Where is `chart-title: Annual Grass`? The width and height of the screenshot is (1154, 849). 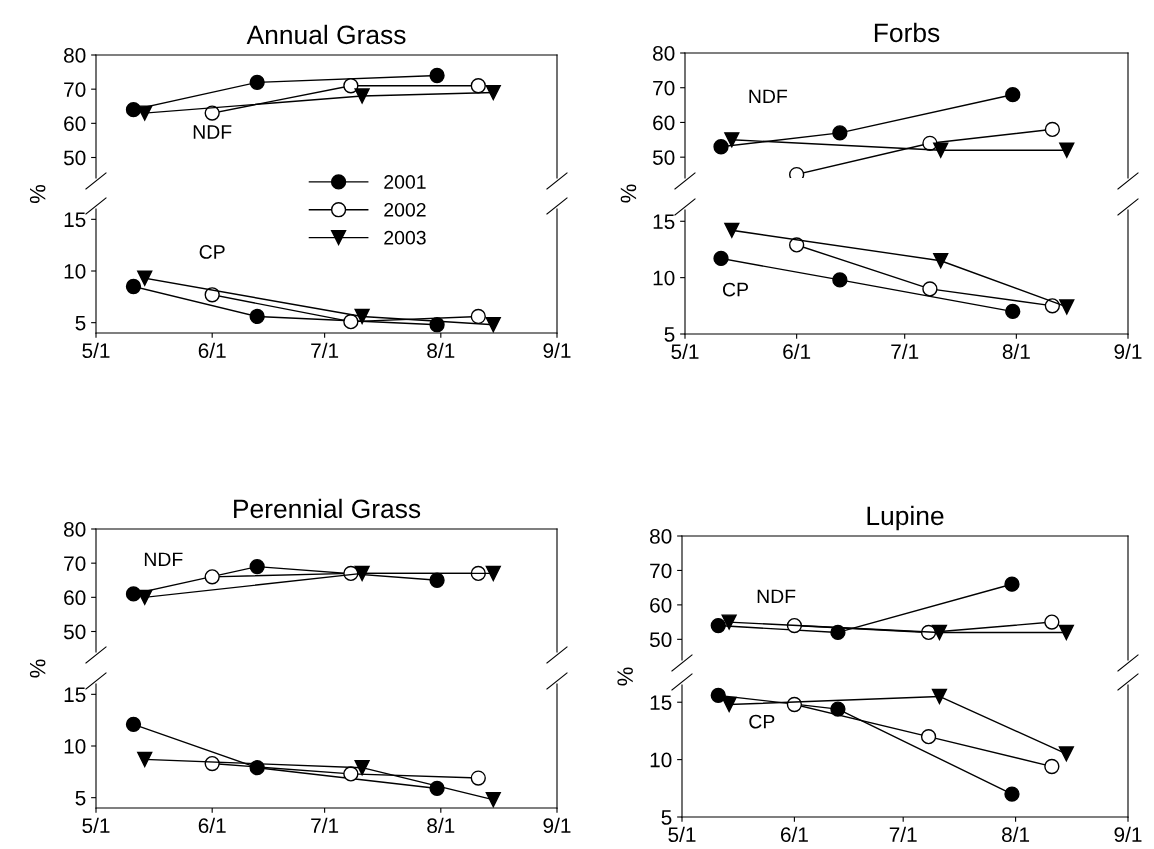 chart-title: Annual Grass is located at coordinates (326, 34).